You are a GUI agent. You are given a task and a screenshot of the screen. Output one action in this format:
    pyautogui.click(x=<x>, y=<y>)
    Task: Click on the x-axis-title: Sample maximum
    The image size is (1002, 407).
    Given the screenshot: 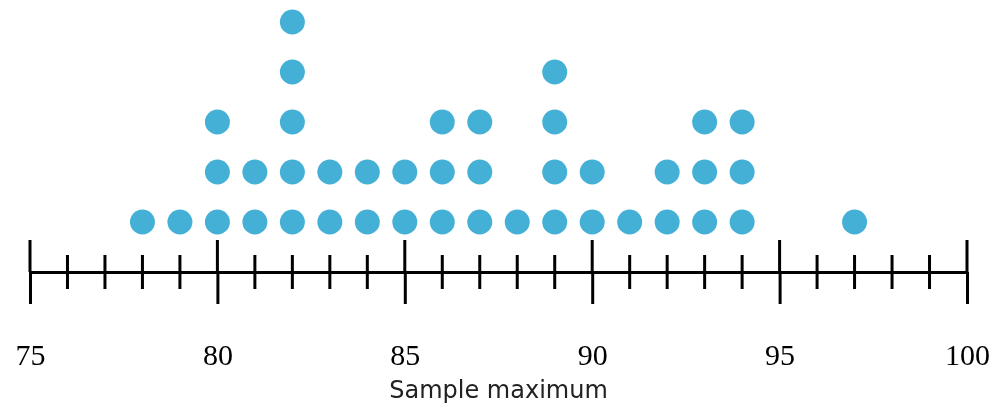 What is the action you would take?
    pyautogui.click(x=498, y=390)
    